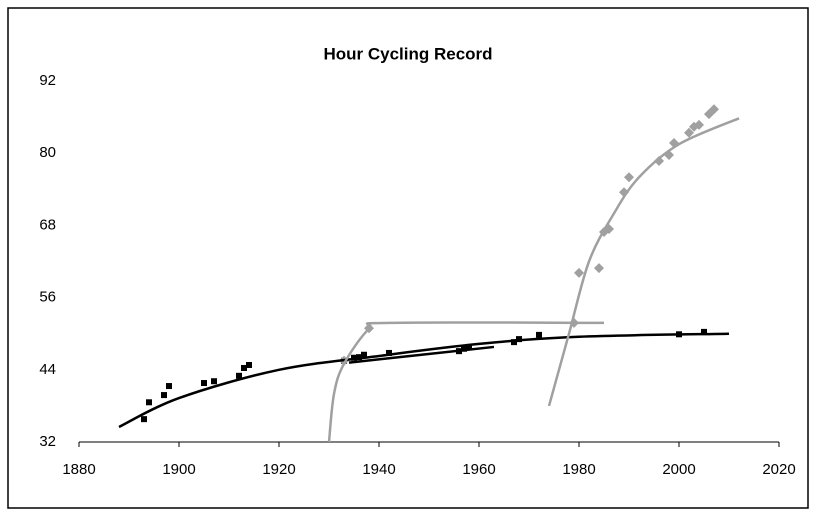 This screenshot has height=517, width=817. What do you see at coordinates (678, 469) in the screenshot?
I see `x-tick-label: 2000` at bounding box center [678, 469].